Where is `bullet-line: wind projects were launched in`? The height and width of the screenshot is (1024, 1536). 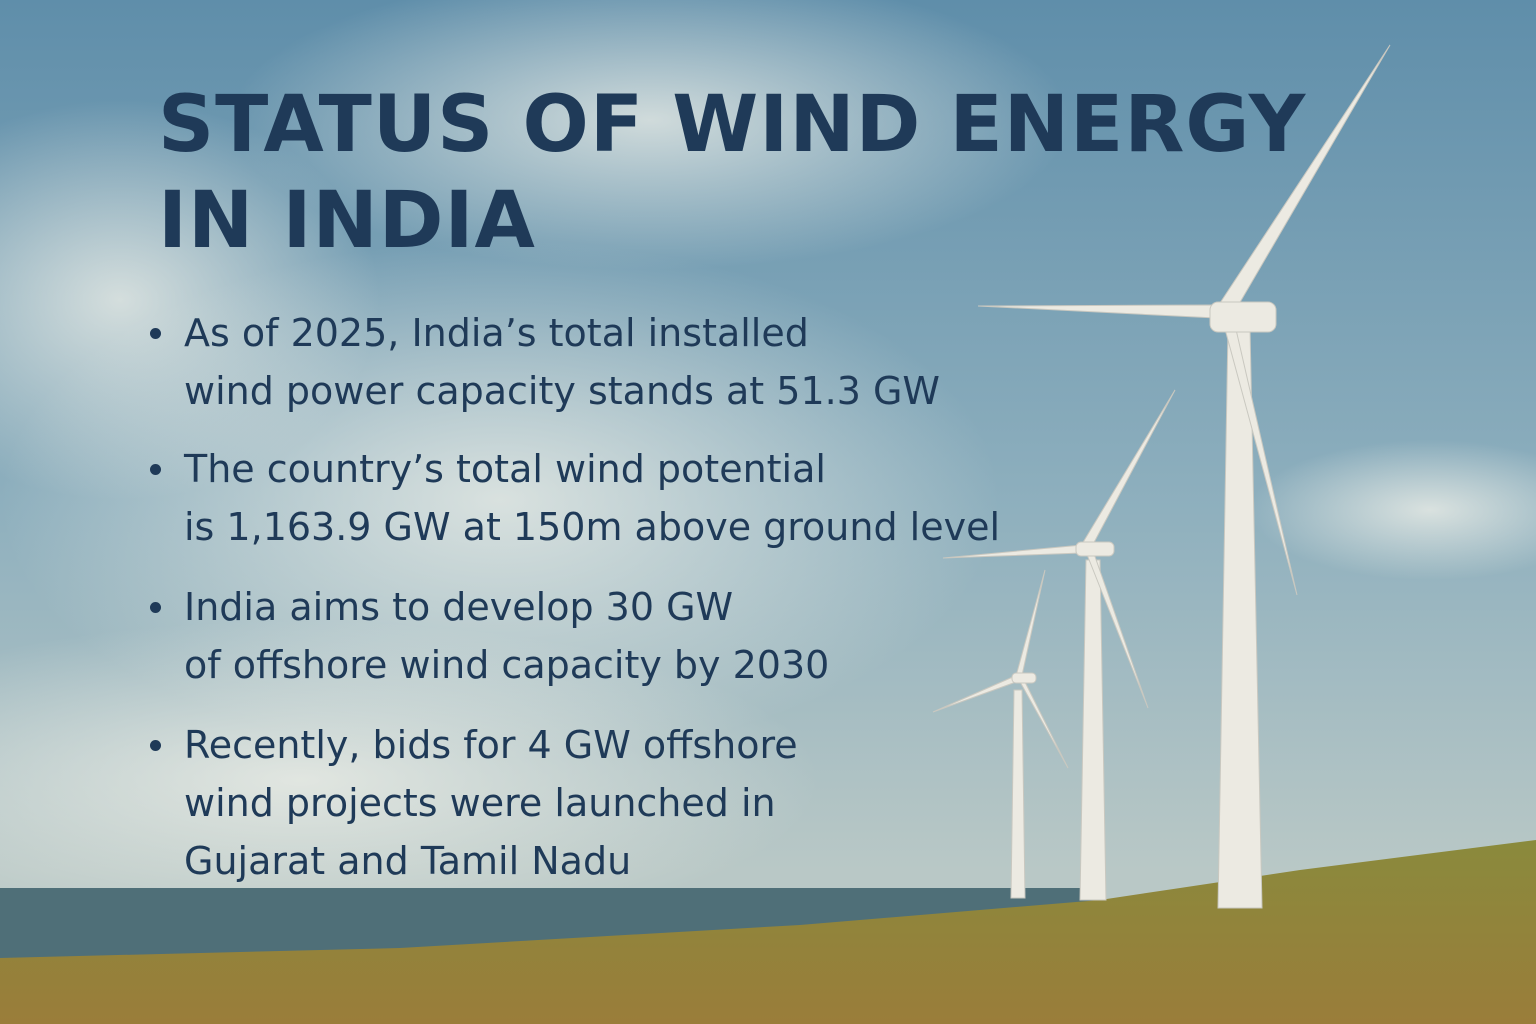 bullet-line: wind projects were launched in is located at coordinates (480, 803).